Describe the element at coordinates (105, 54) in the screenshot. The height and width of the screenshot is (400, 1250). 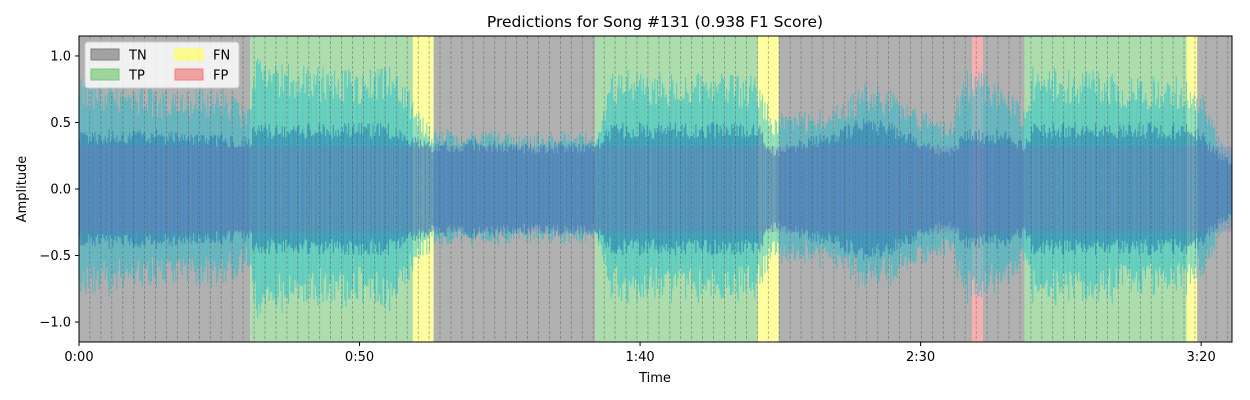
I see `legend-swatch-tn` at that location.